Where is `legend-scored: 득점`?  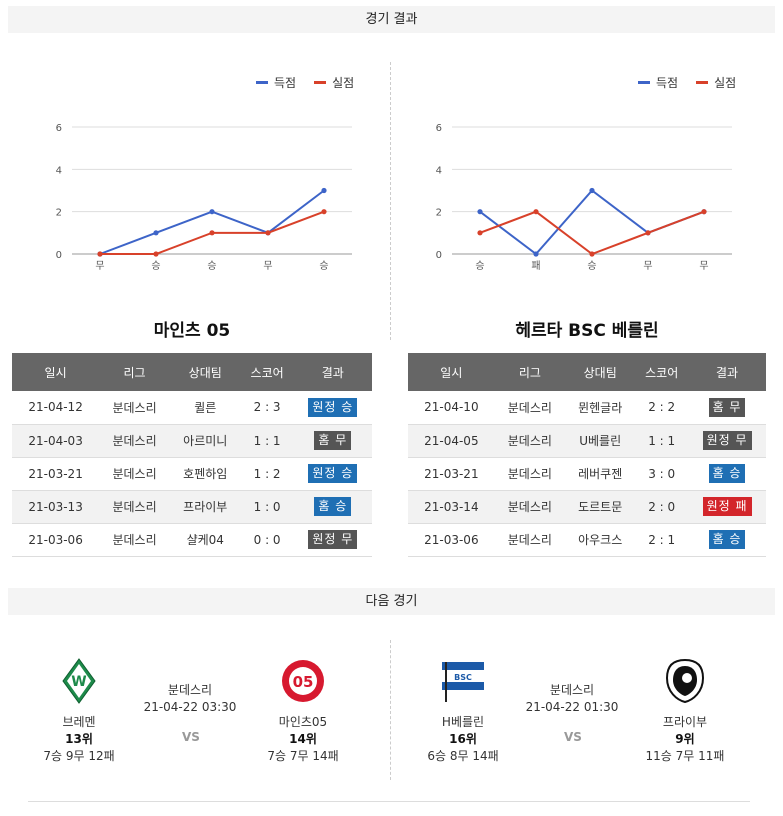
legend-scored: 득점 is located at coordinates (658, 82).